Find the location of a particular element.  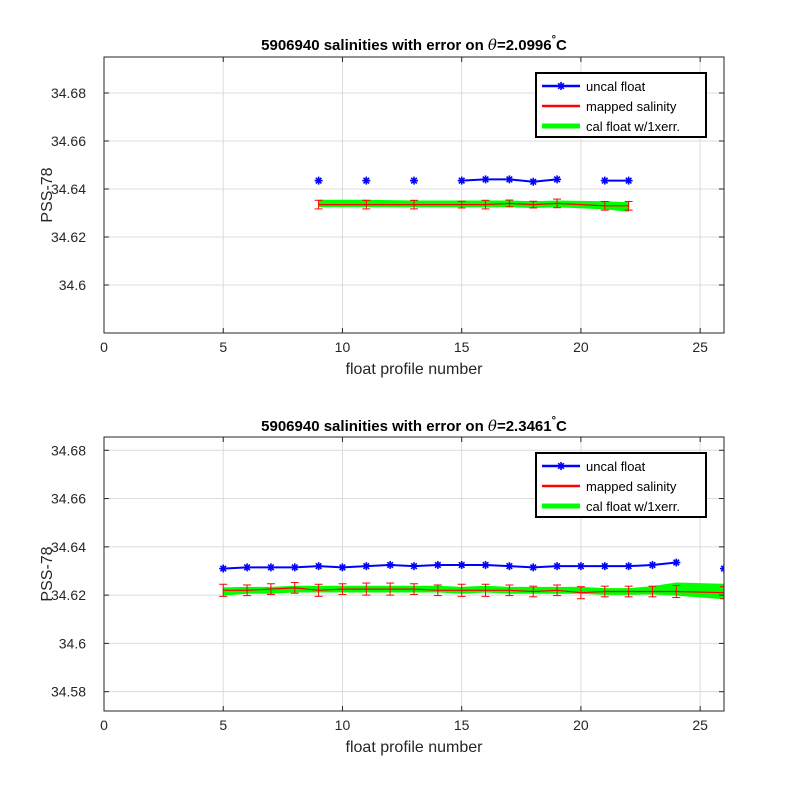

title-value: =2.0996 is located at coordinates (524, 45).